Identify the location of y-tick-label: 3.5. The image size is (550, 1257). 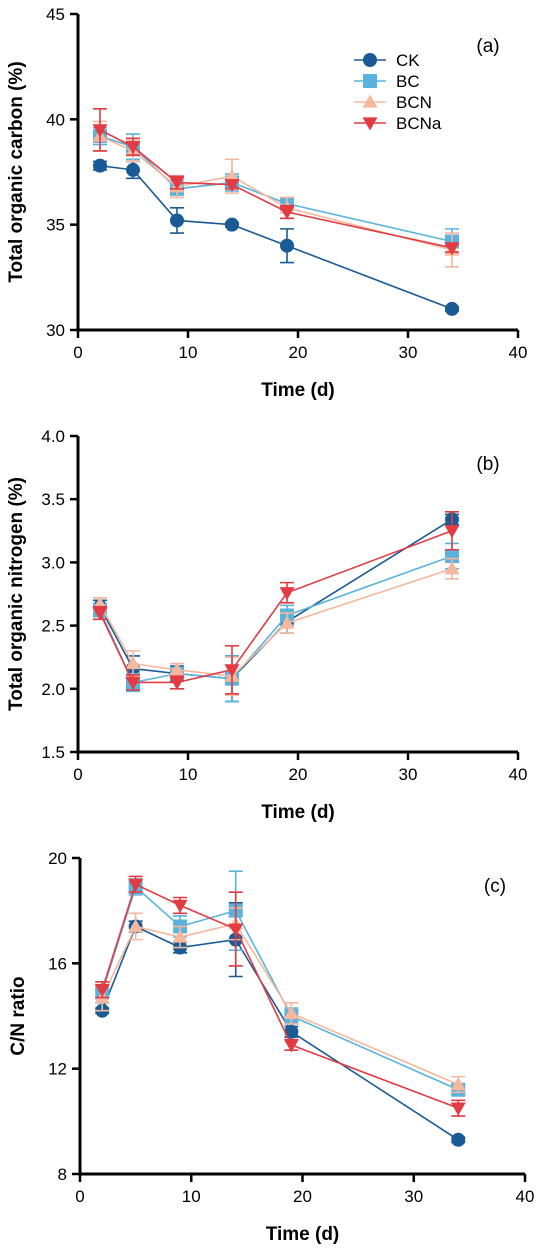
(53, 499).